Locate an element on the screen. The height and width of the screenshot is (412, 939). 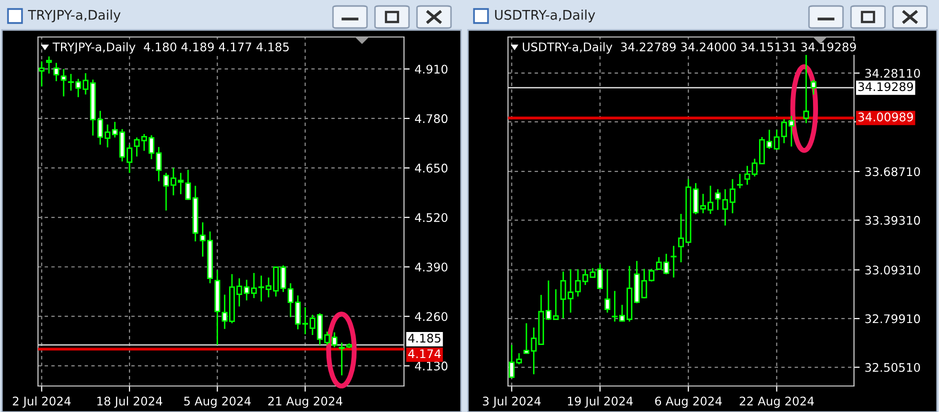
x-tick-label: 5 Aug 2024 is located at coordinates (217, 402).